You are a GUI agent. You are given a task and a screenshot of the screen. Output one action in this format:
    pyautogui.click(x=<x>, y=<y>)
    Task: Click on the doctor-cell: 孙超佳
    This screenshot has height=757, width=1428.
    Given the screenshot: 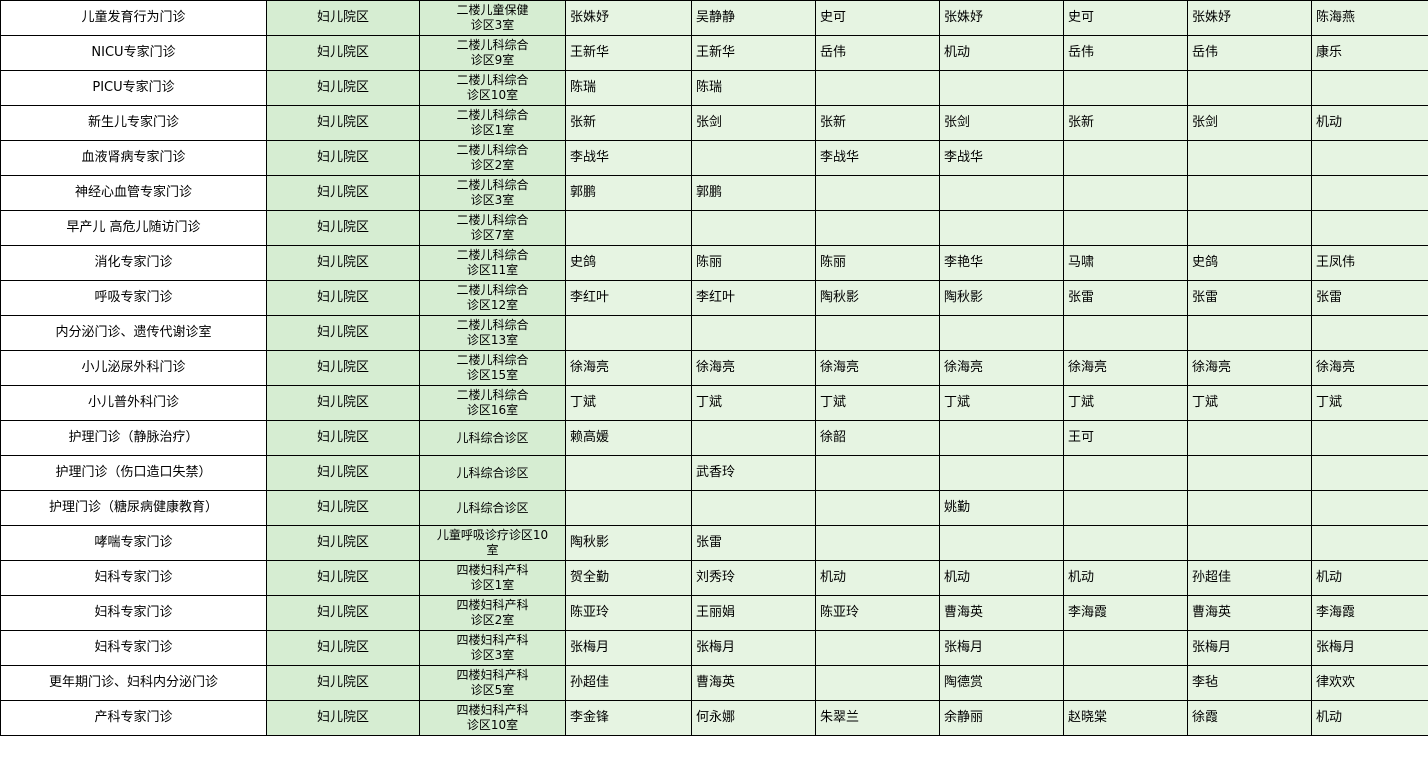 What is the action you would take?
    pyautogui.click(x=1249, y=578)
    